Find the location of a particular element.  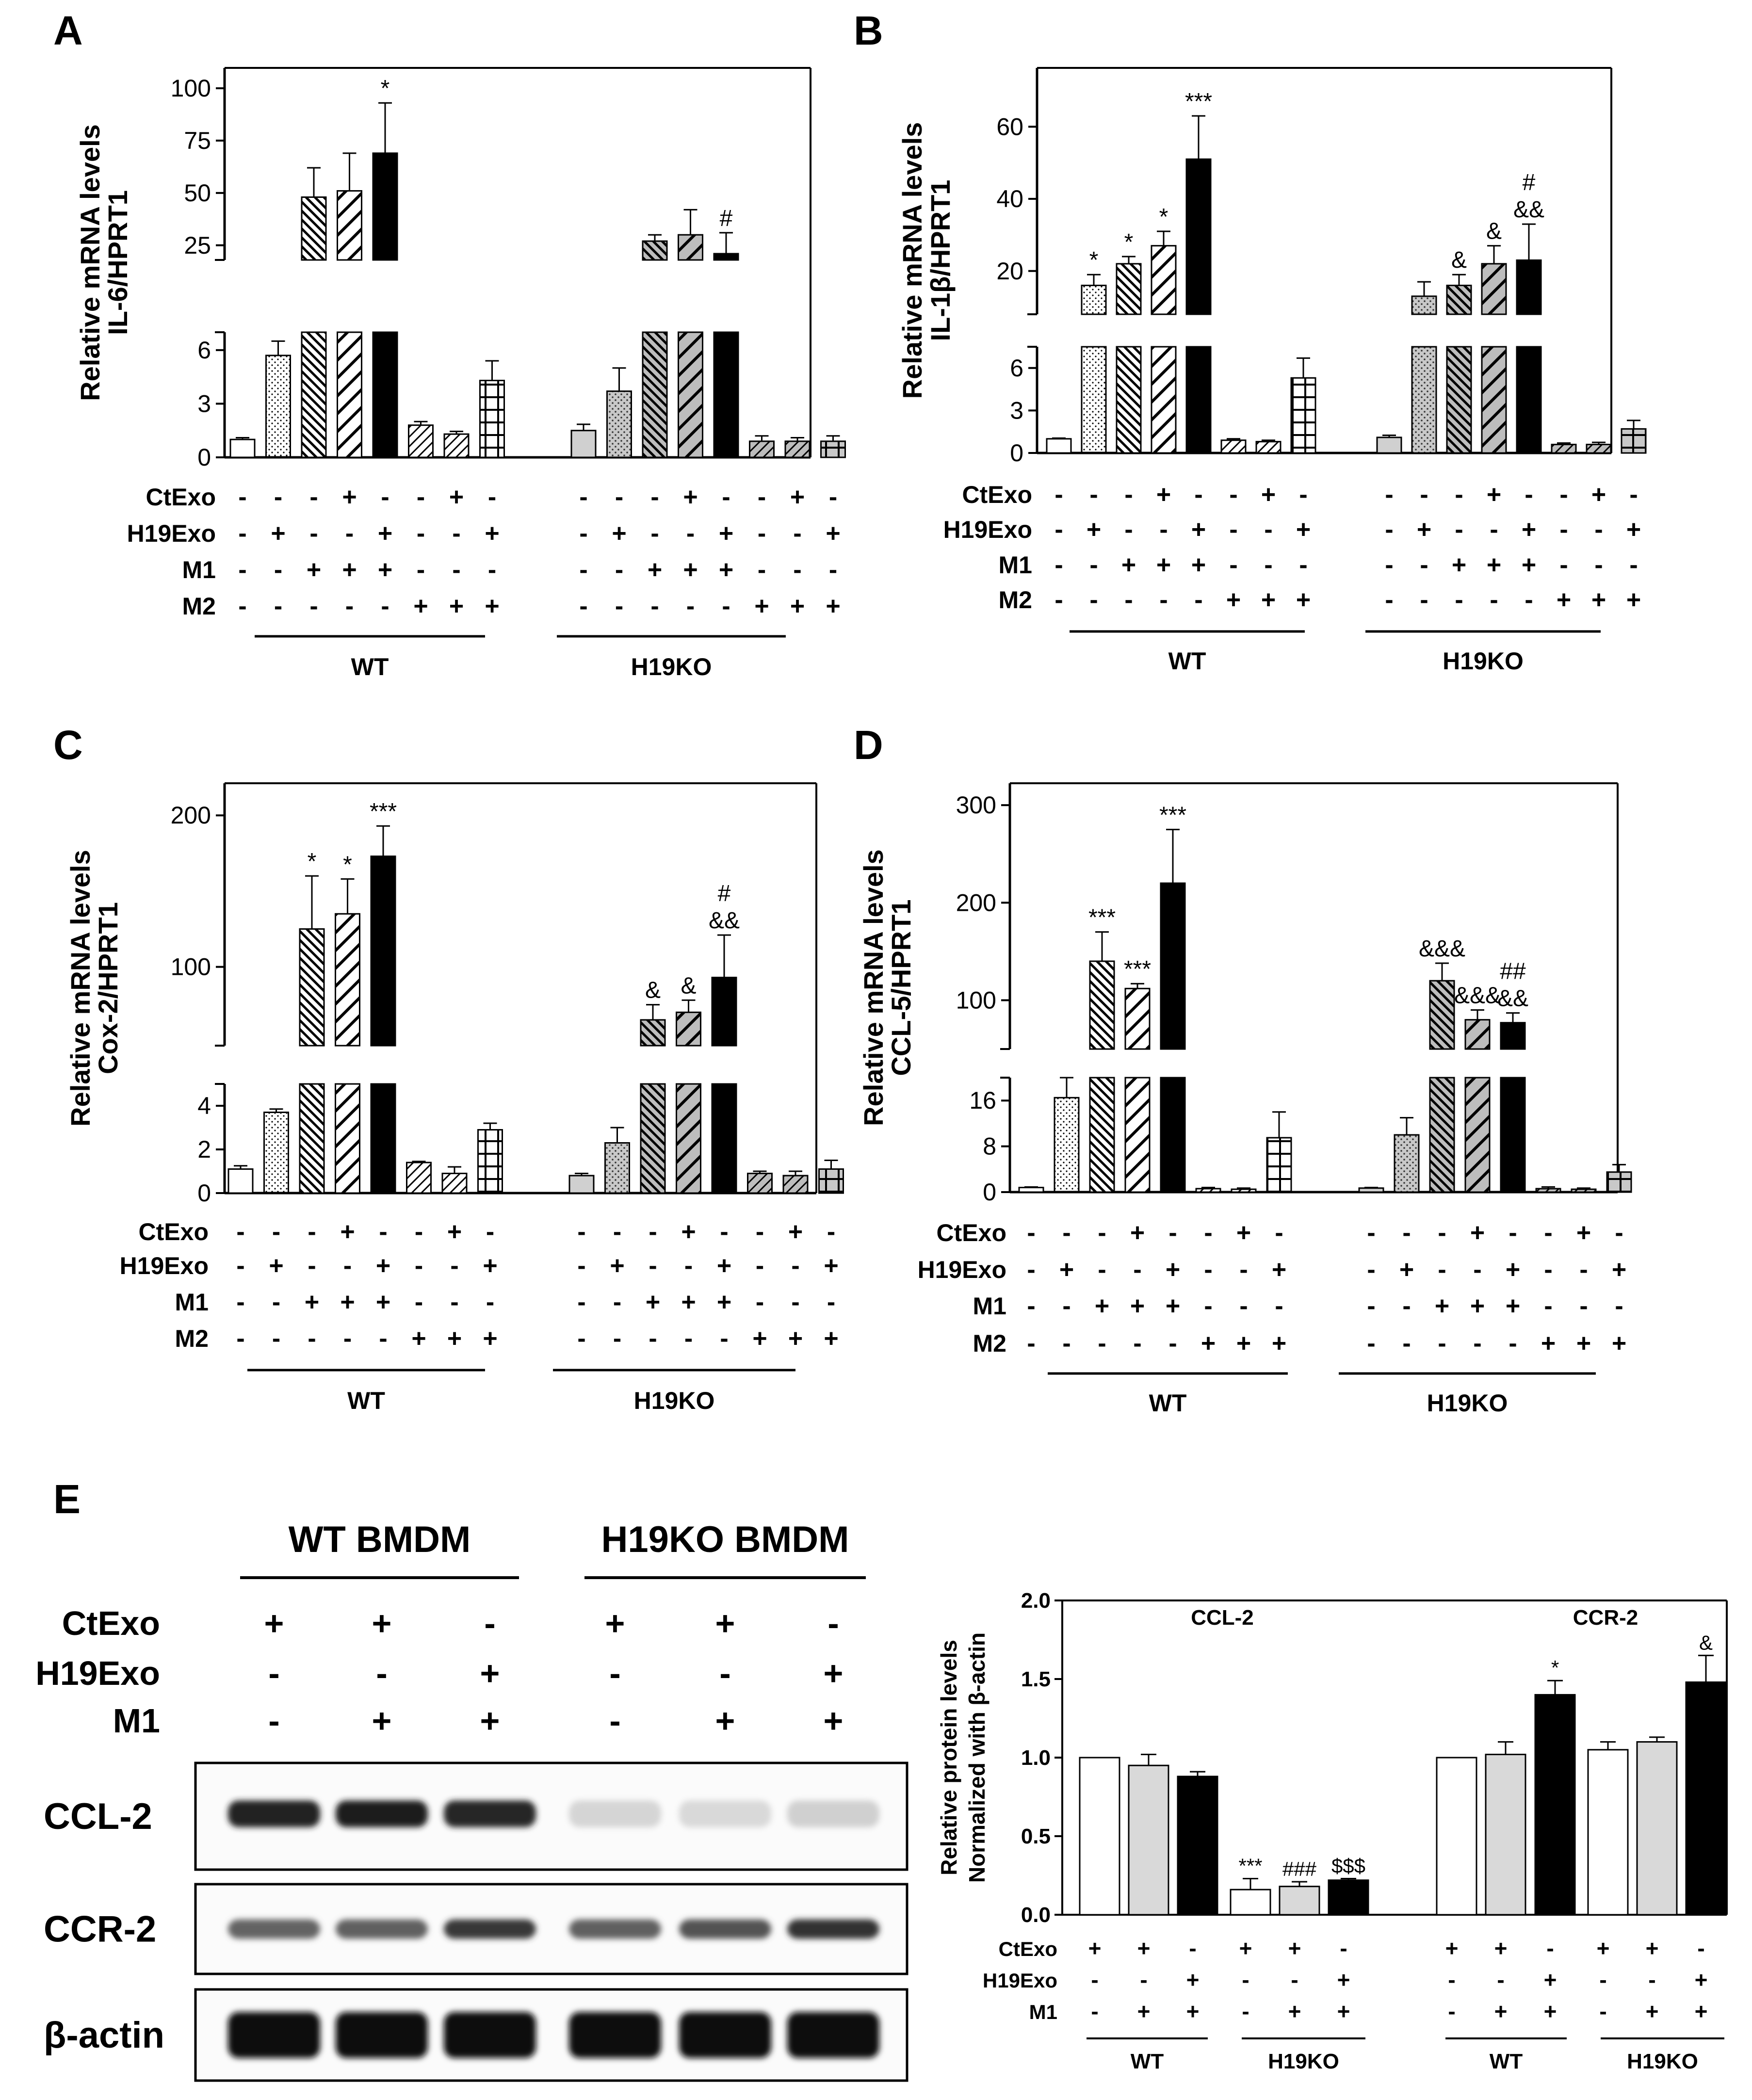

blot-band is located at coordinates (490, 1929).